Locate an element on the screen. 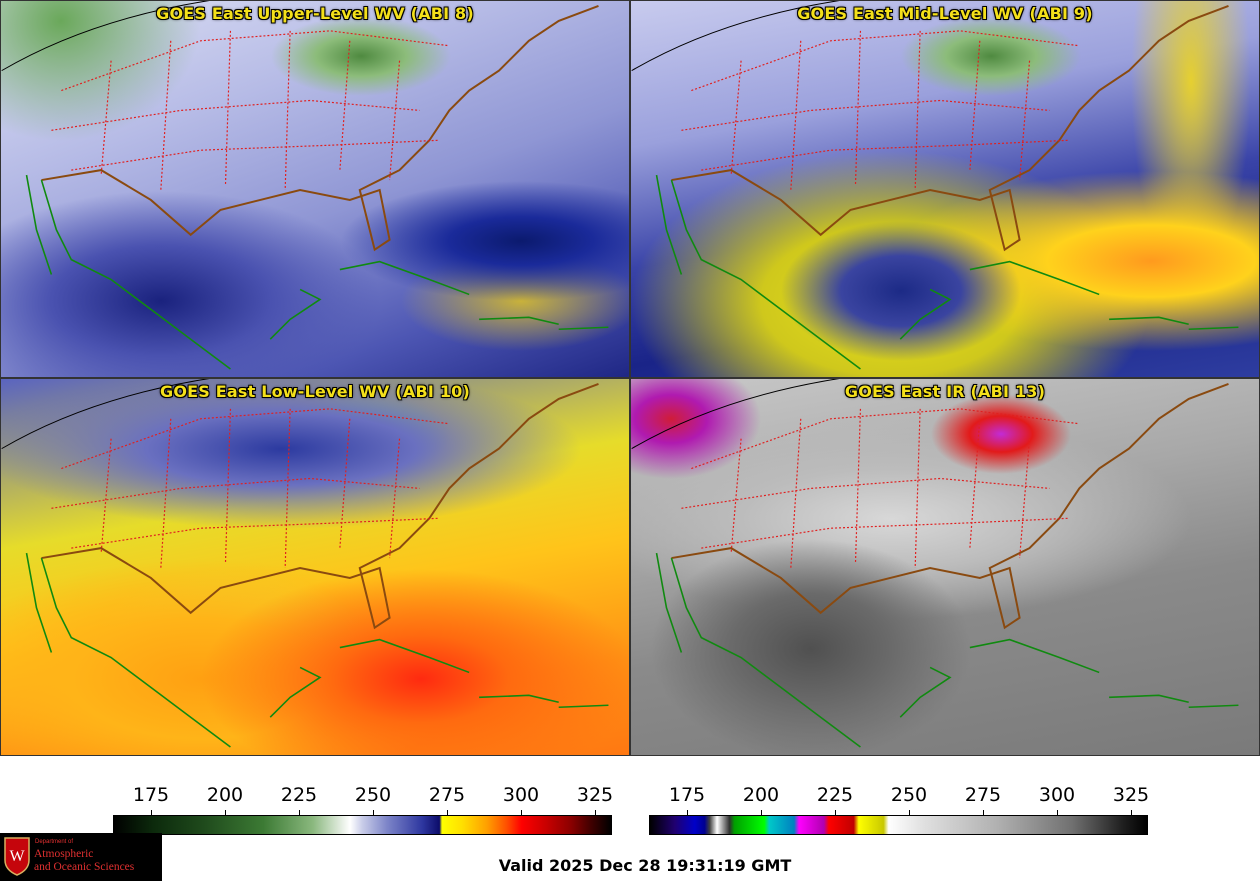 The image size is (1260, 881). wv-colorbar is located at coordinates (362, 825).